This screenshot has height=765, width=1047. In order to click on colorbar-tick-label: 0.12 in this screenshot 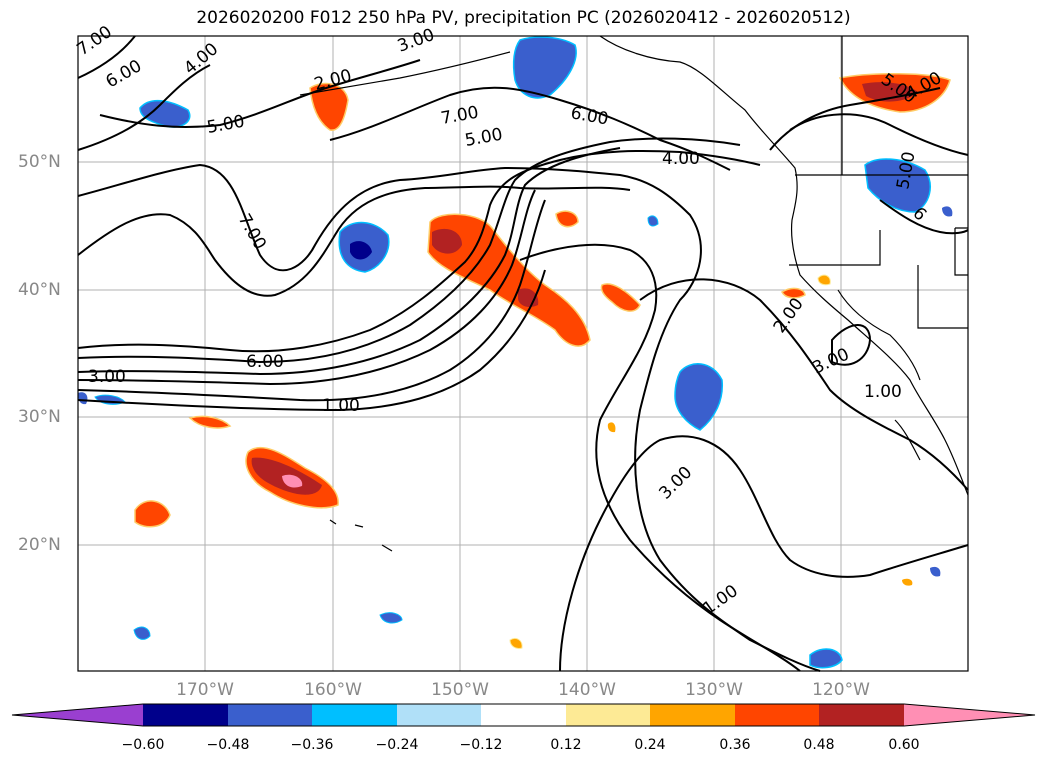, I will do `click(566, 745)`.